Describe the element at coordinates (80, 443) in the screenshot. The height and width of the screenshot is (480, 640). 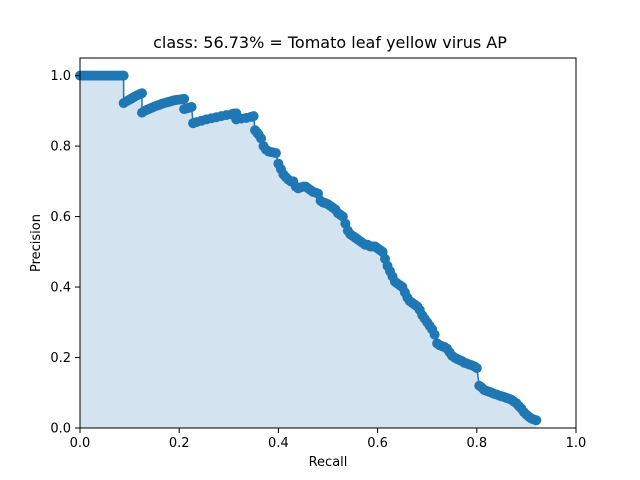
I see `x-tick-label-0: 0.0` at that location.